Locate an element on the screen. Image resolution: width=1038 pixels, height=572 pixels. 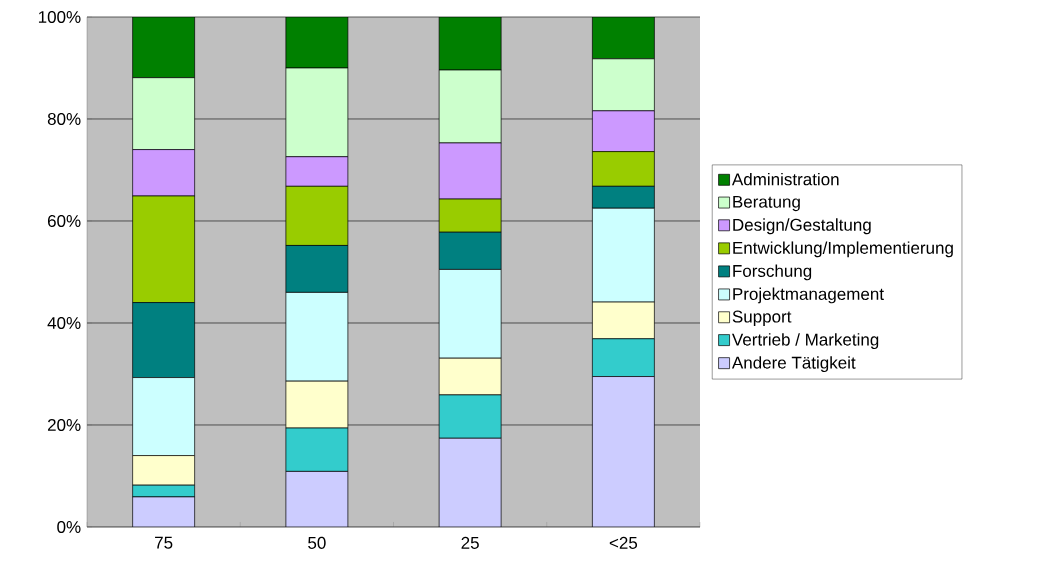
legend-label: Design/Gestaltung is located at coordinates (802, 226).